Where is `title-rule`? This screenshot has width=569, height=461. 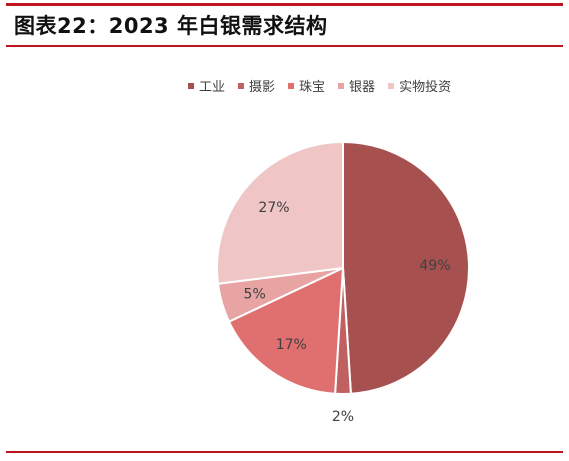 title-rule is located at coordinates (284, 46).